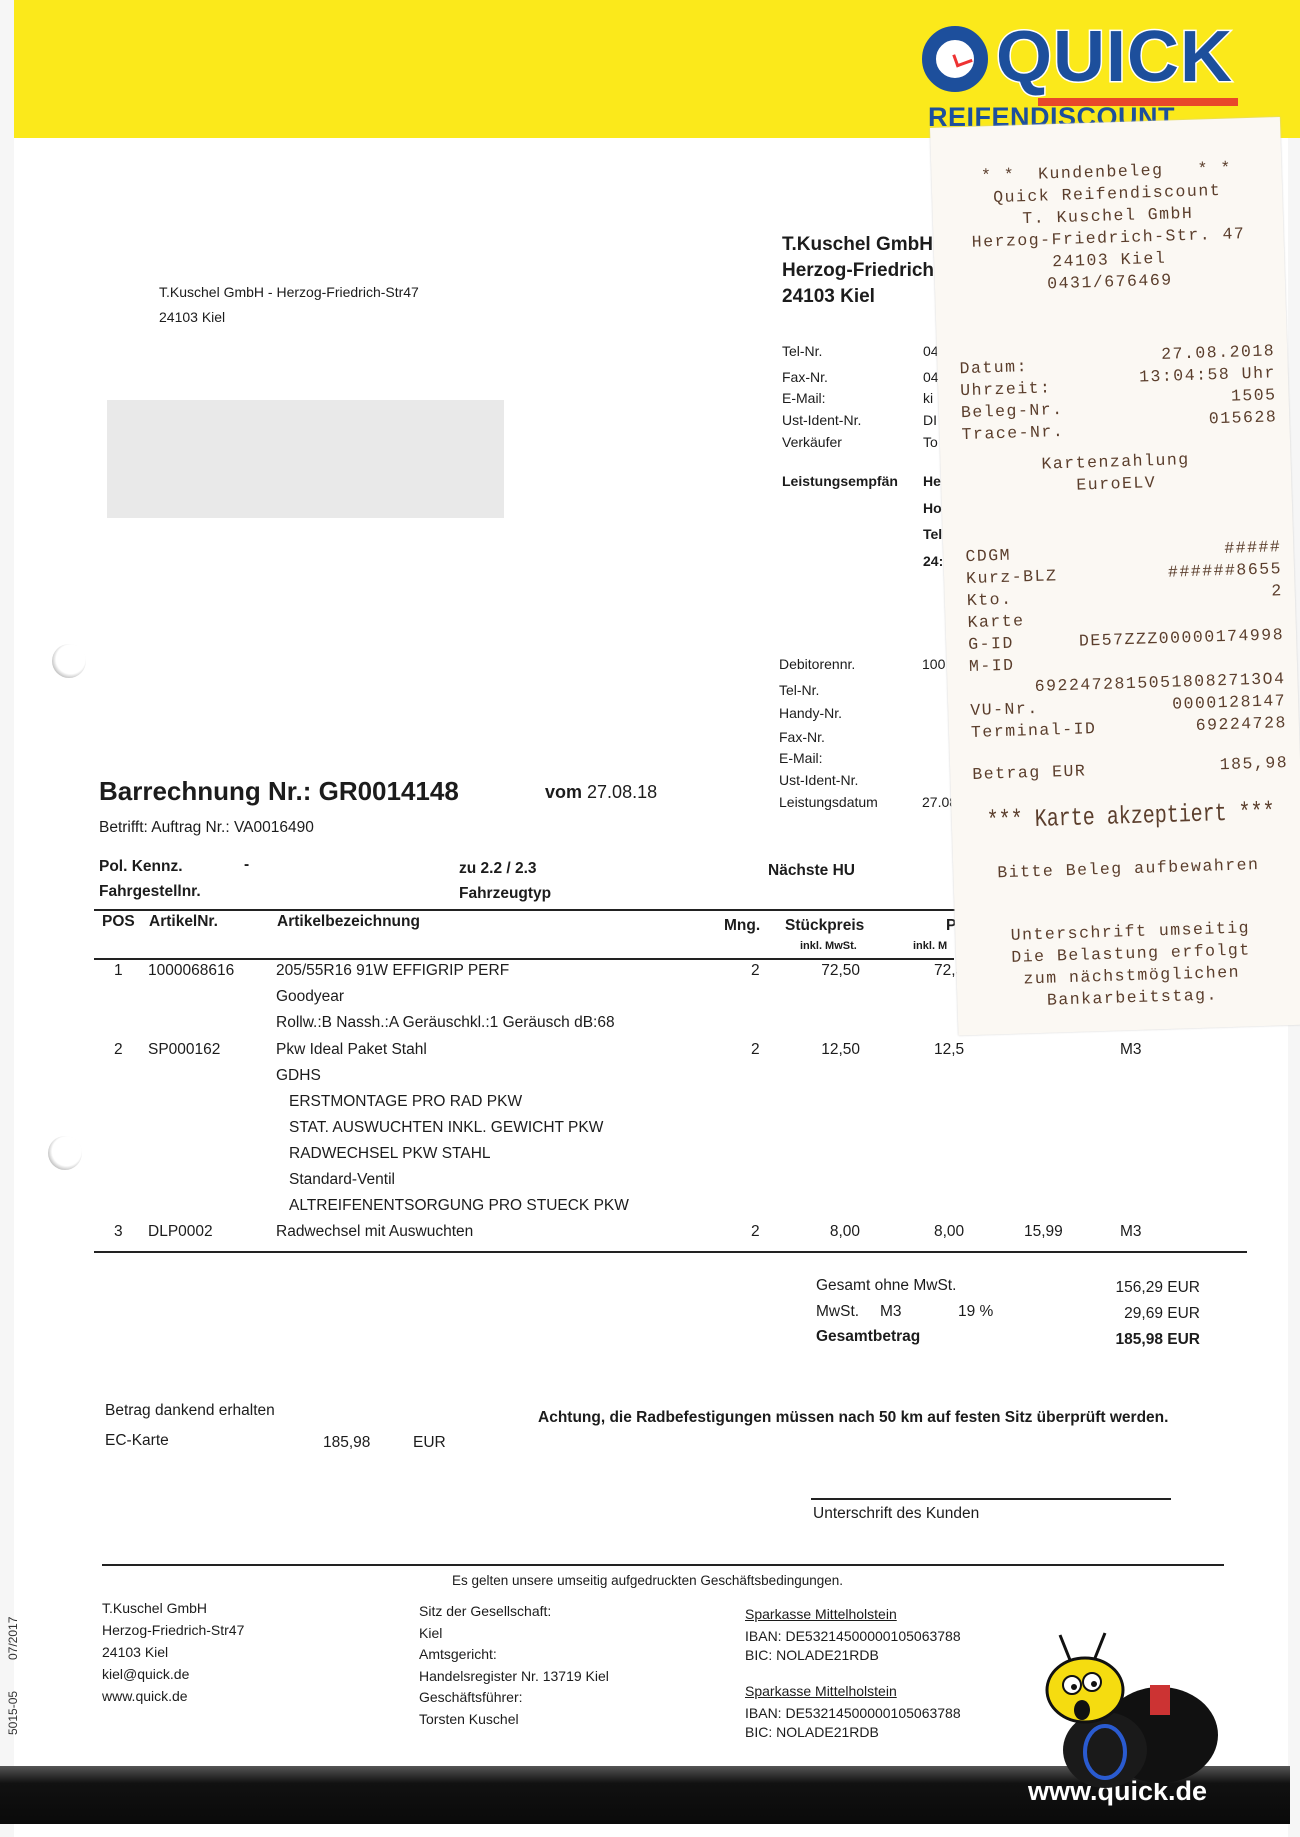 This screenshot has width=1300, height=1837. What do you see at coordinates (1253, 547) in the screenshot?
I see `receipt-card-value: #####` at bounding box center [1253, 547].